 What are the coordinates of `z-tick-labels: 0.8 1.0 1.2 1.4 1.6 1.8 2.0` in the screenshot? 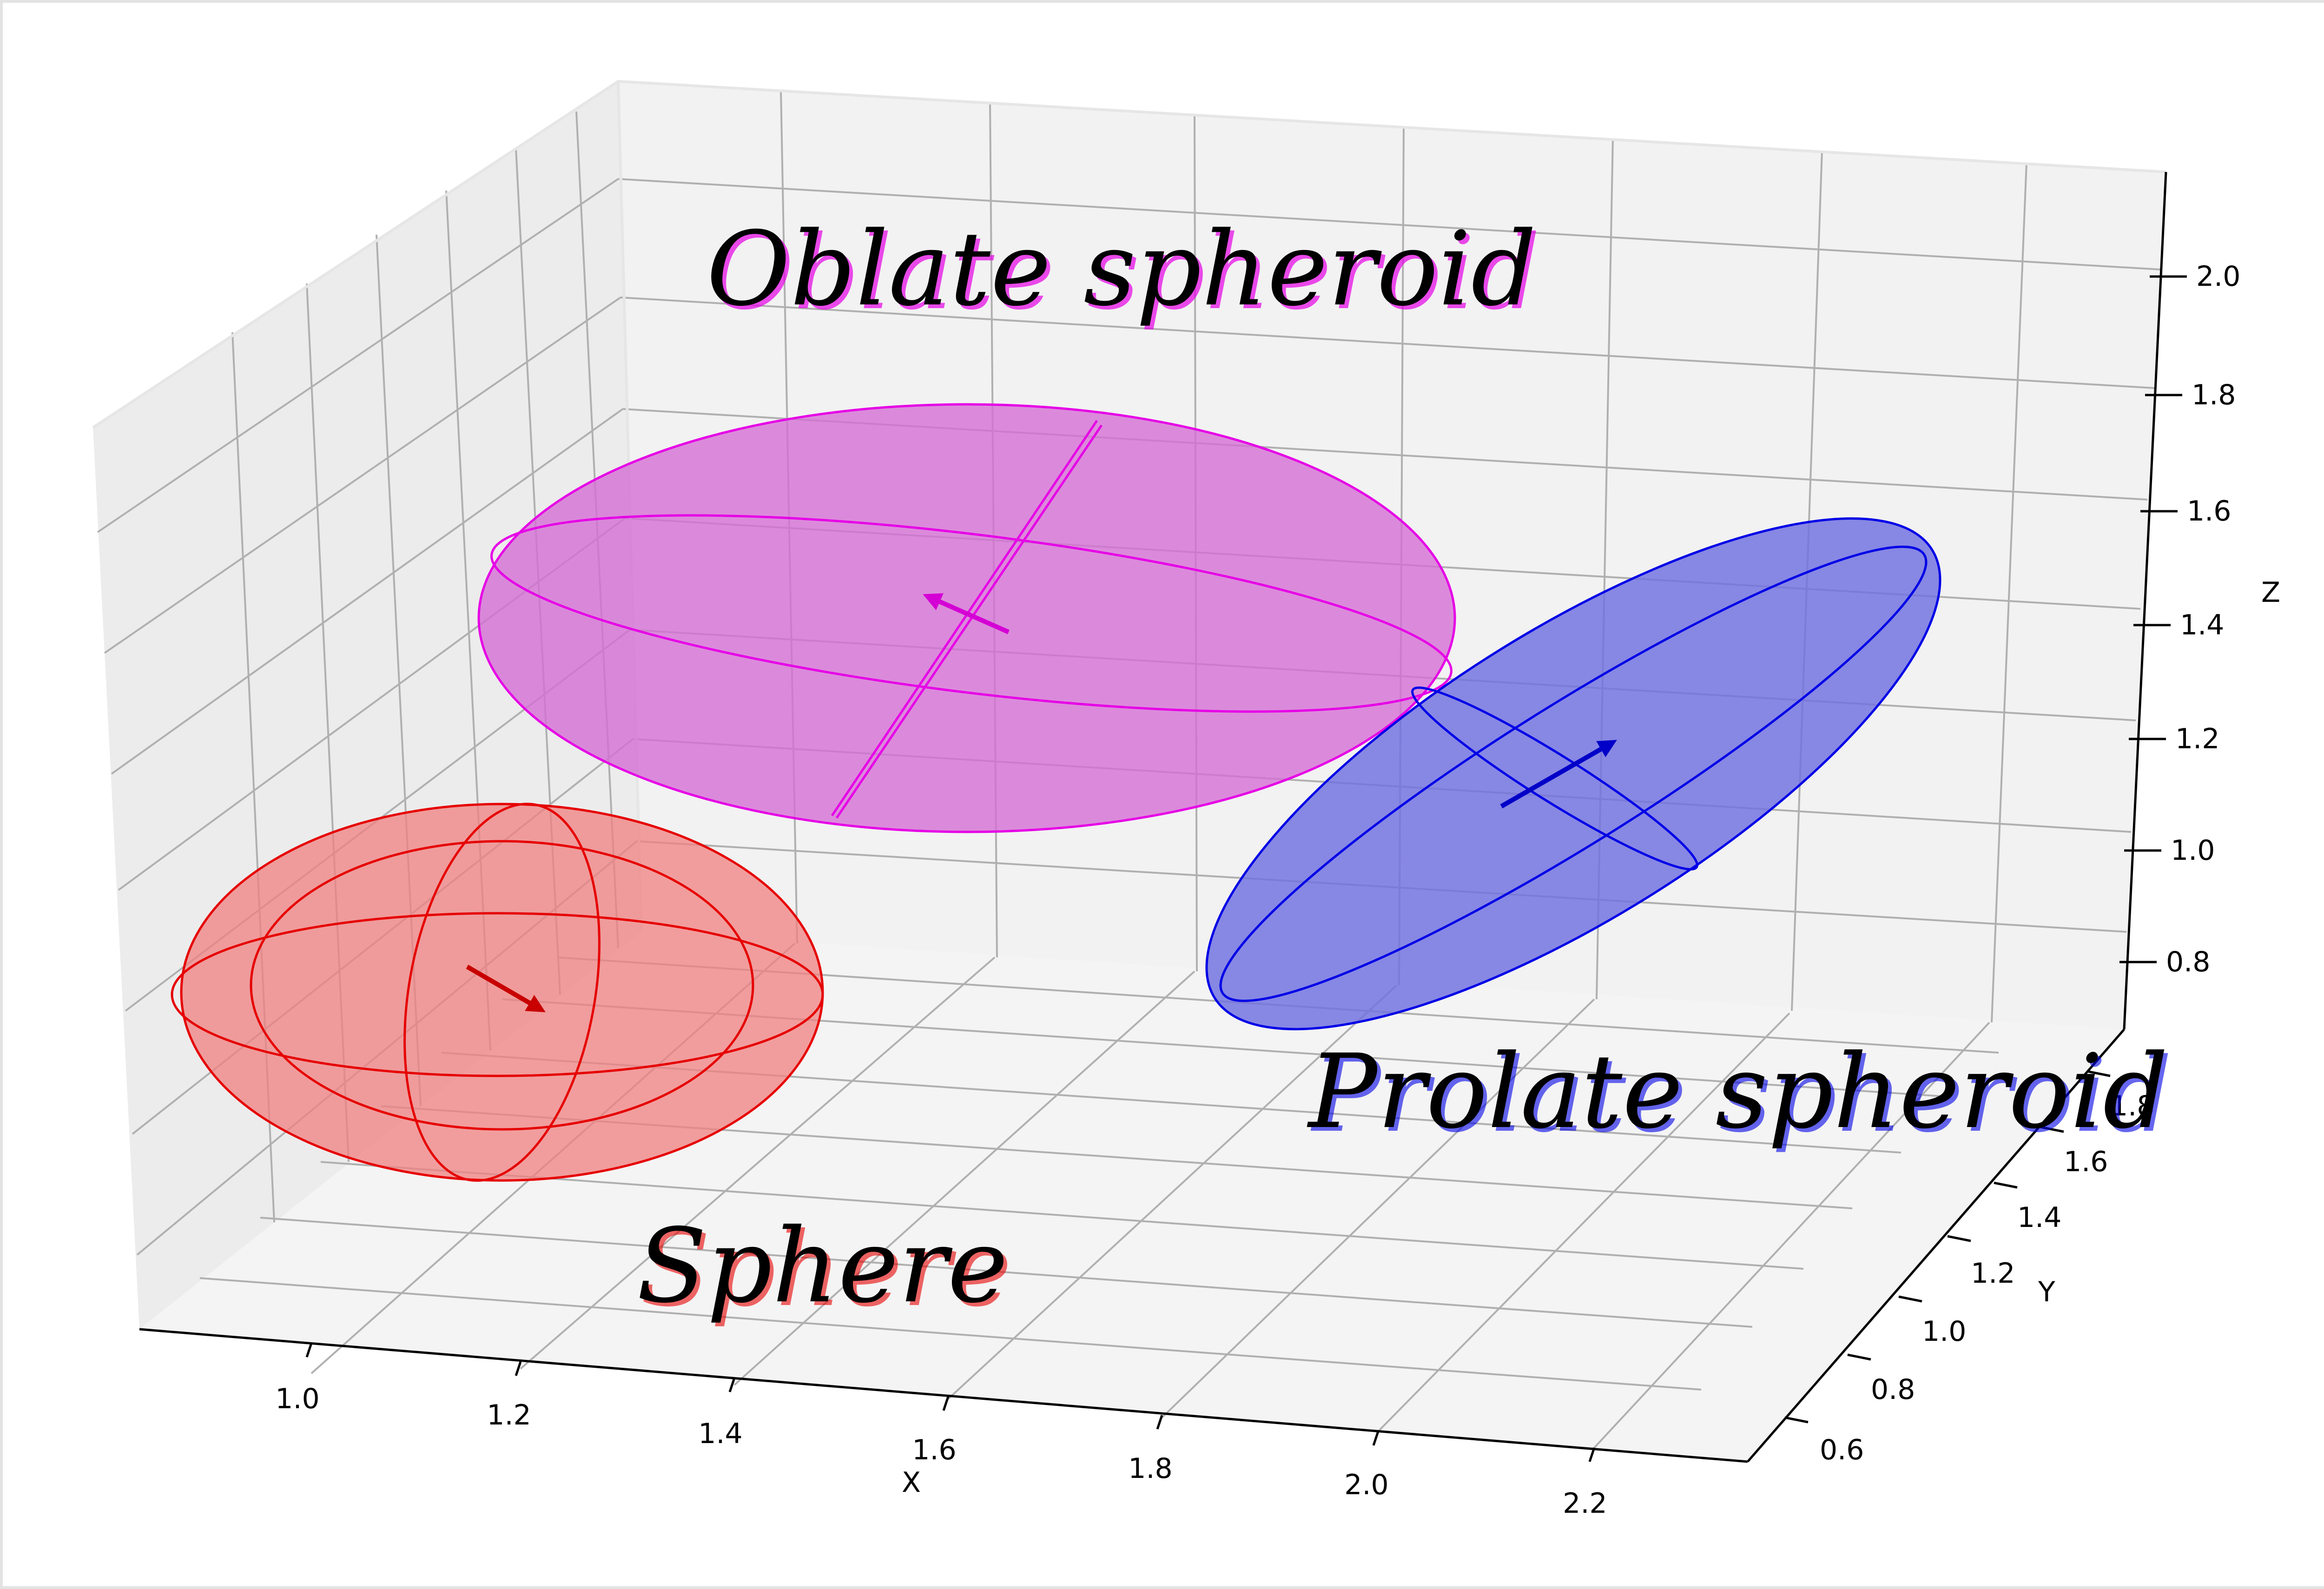 It's located at (2203, 619).